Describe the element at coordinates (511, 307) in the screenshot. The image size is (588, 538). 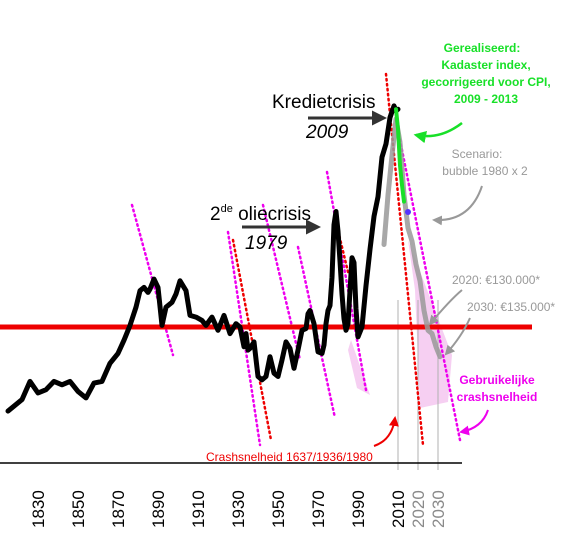
I see `value-2030: 2030: €135.000*` at that location.